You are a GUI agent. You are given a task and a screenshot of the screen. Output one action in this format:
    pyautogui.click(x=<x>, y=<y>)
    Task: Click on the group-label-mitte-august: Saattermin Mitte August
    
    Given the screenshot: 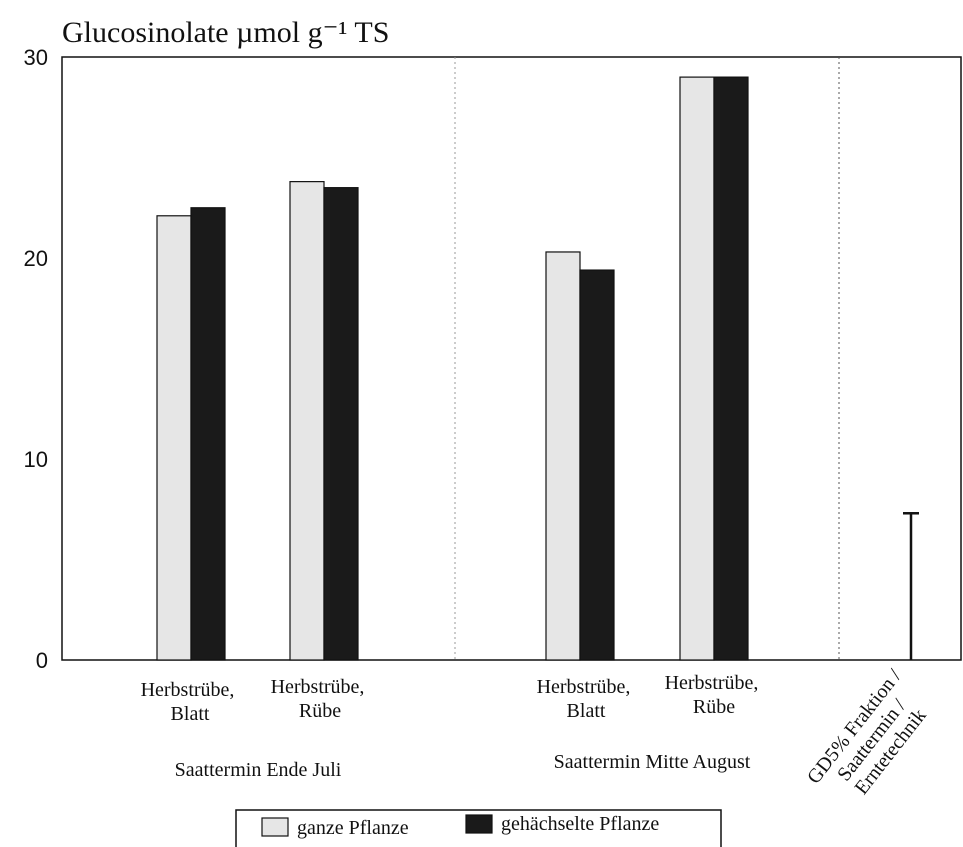 What is the action you would take?
    pyautogui.click(x=652, y=762)
    